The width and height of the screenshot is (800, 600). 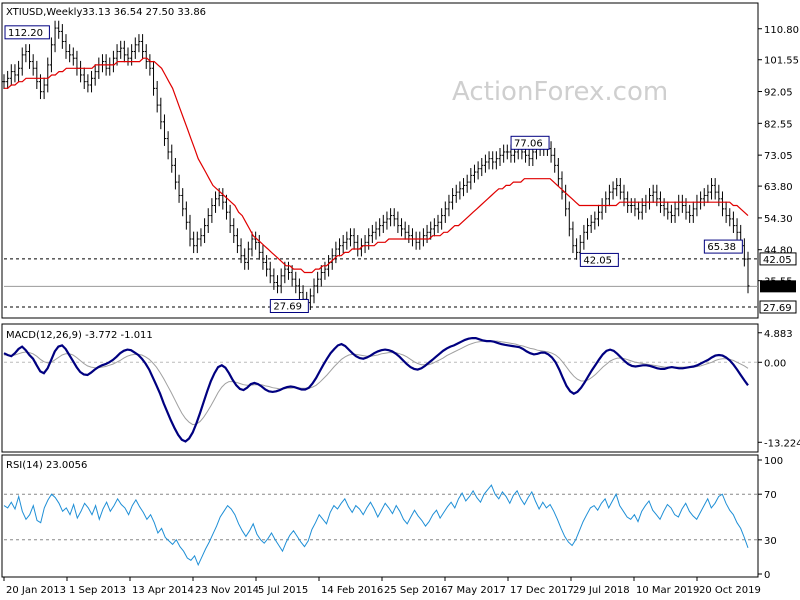 I want to click on annotation-label-0: 112.20, so click(x=25, y=33).